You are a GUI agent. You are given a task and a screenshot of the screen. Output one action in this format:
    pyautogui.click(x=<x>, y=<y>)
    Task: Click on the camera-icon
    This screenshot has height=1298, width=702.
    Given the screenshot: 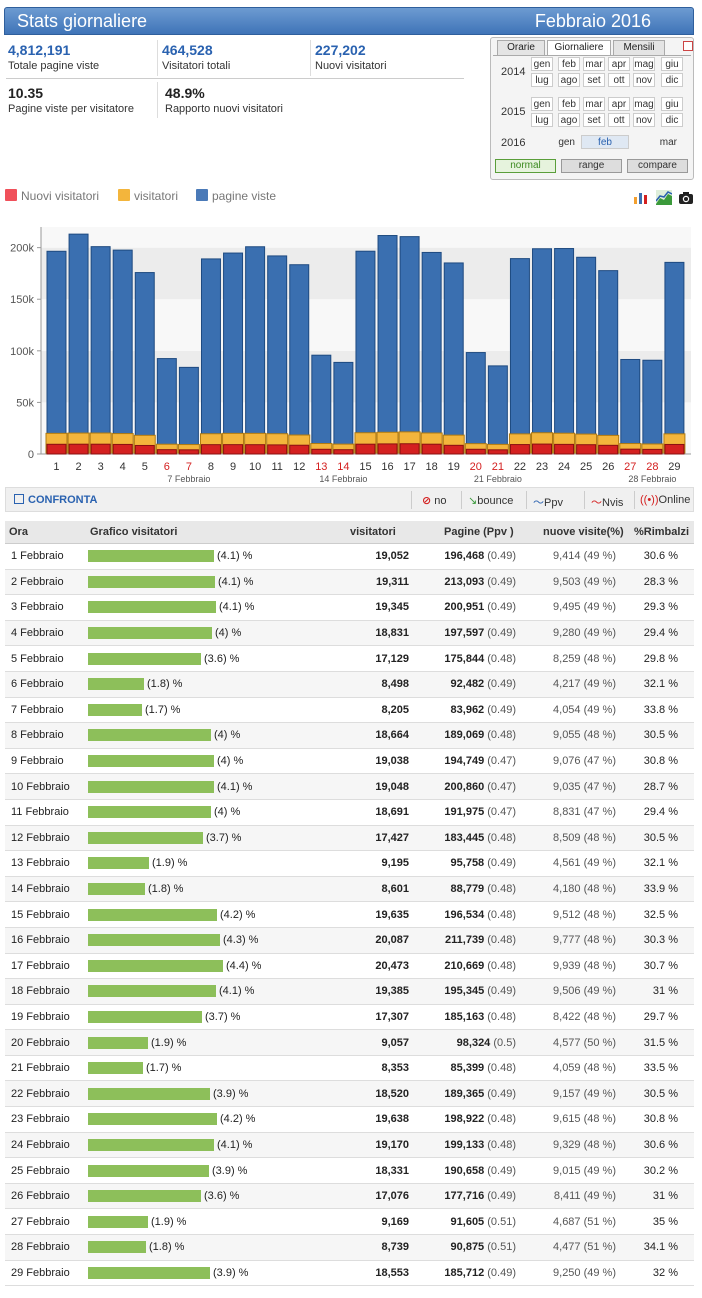 What is the action you would take?
    pyautogui.click(x=686, y=197)
    